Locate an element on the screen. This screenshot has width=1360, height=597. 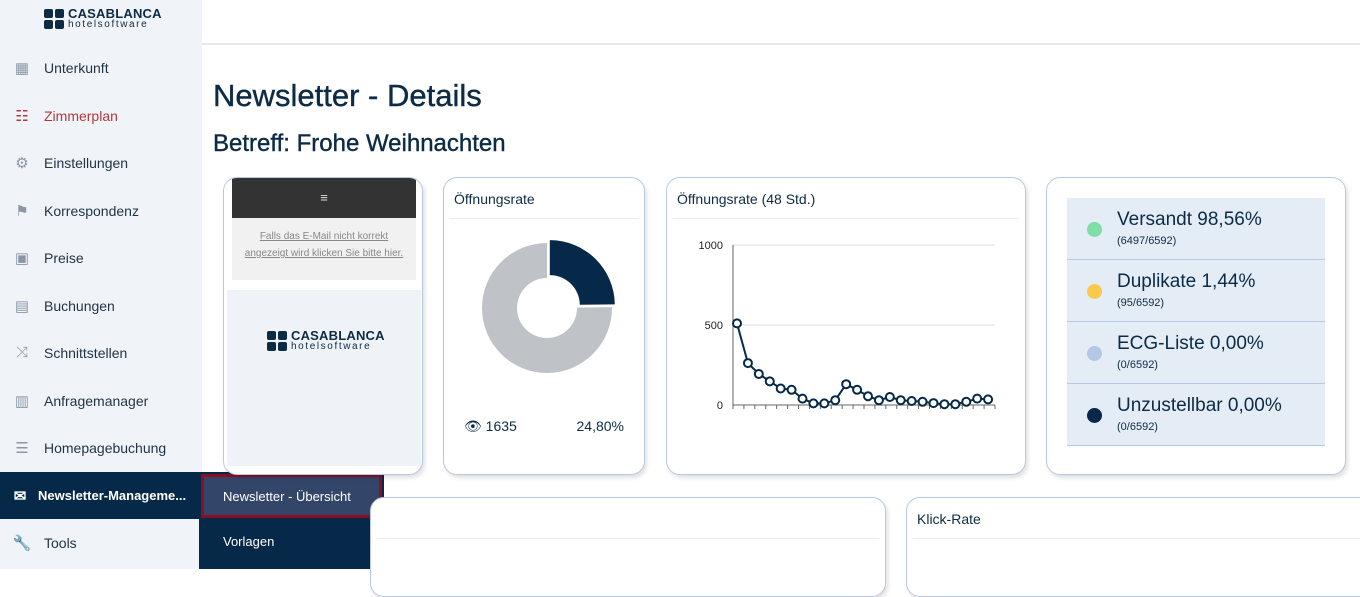
newsletter-submenu: Newsletter - Übersicht Vorlagen is located at coordinates (291, 520).